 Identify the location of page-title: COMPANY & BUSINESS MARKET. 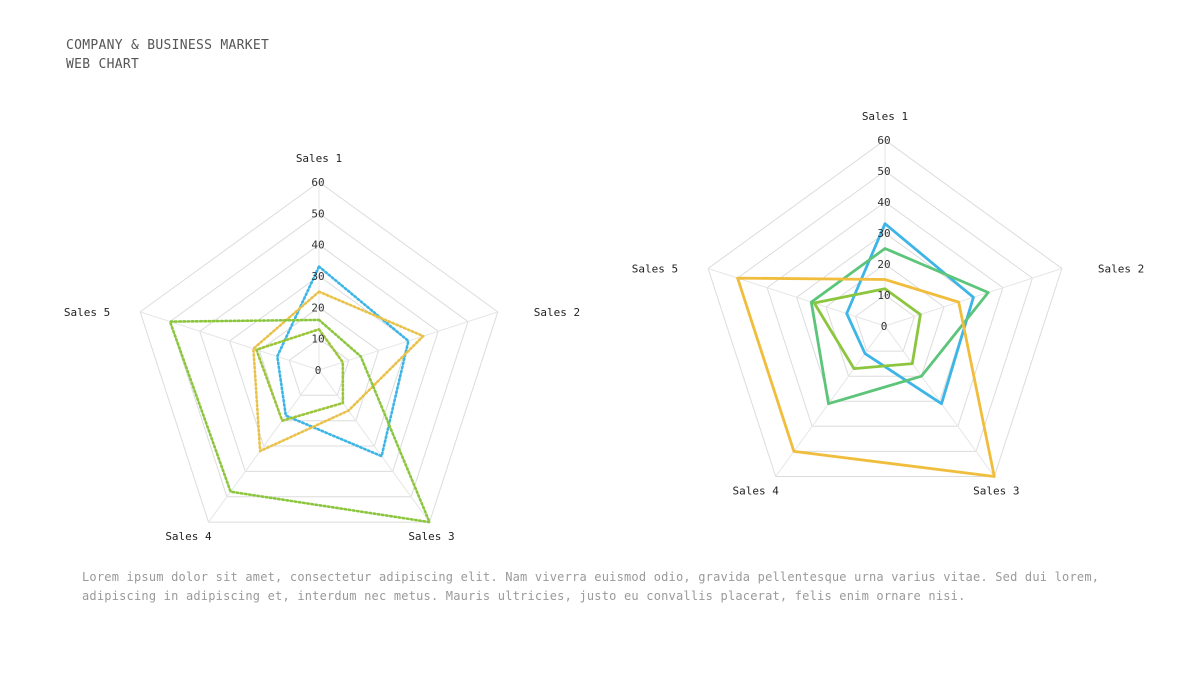
(168, 45).